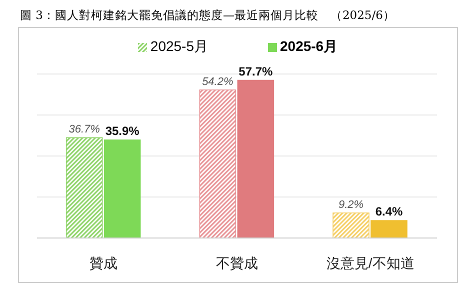 Image resolution: width=465 pixels, height=298 pixels. I want to click on data-label: 35.9%, so click(122, 131).